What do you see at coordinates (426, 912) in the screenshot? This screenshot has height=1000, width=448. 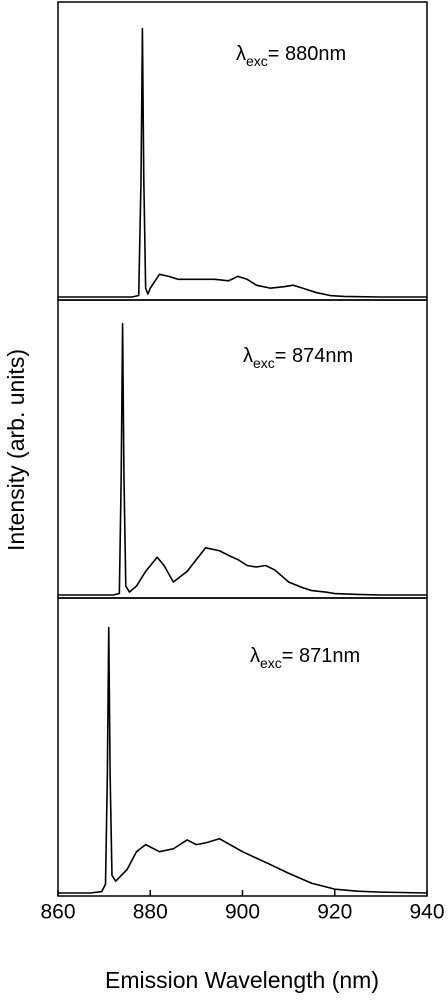 I see `x-tick-label: 940` at bounding box center [426, 912].